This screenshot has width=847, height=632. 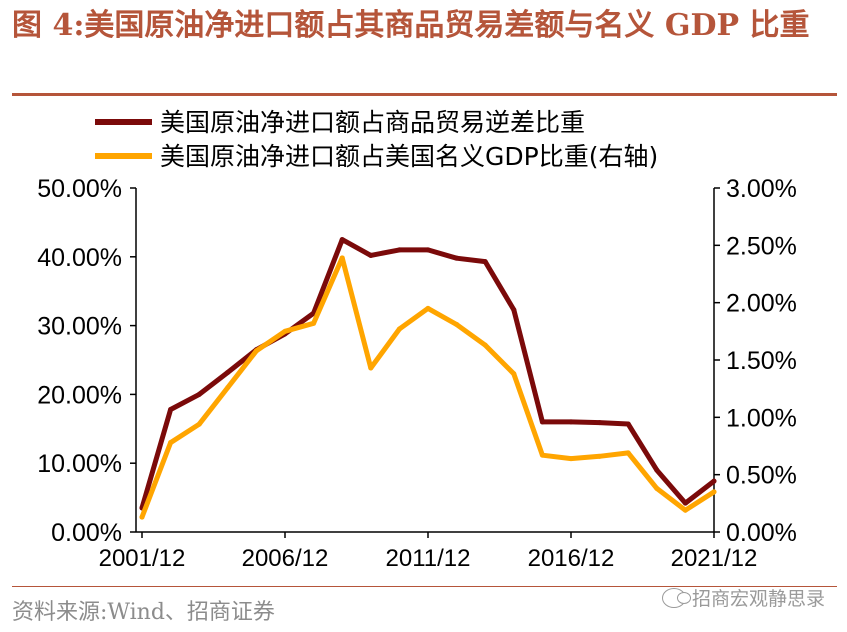 I want to click on right-axis-tick-label: 1.00%, so click(x=761, y=418).